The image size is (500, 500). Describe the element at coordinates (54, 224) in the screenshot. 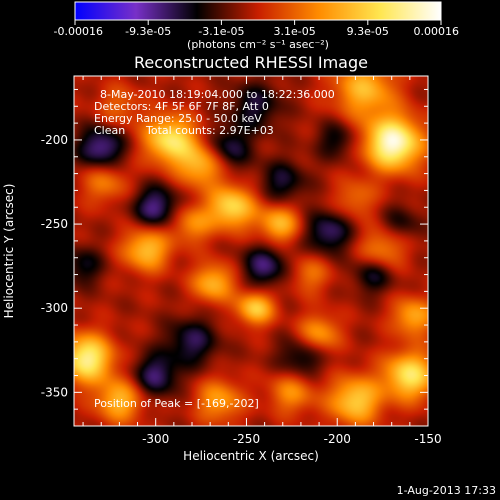

I see `y-tick-label: -250` at that location.